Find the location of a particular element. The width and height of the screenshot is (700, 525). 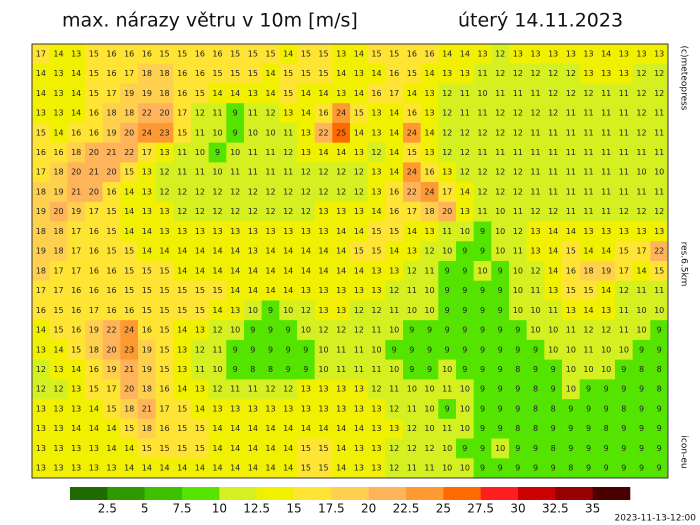

map-title: max. nárazy větru v 10m [m/s] is located at coordinates (210, 21).